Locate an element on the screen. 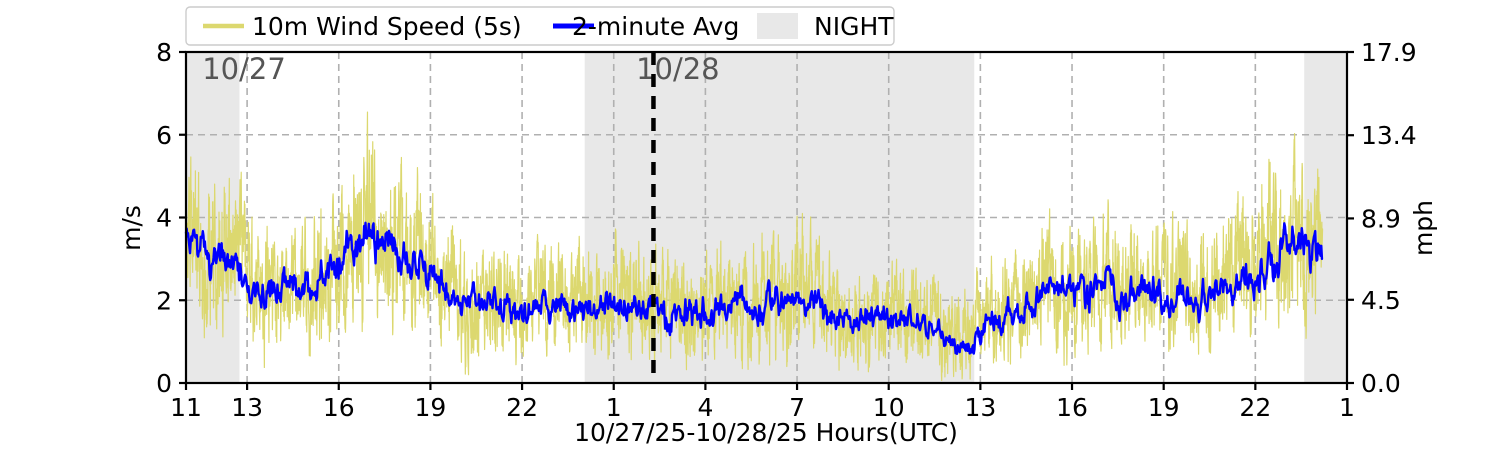 This screenshot has width=1500, height=450. x-tick-label-9: 13 is located at coordinates (980, 407).